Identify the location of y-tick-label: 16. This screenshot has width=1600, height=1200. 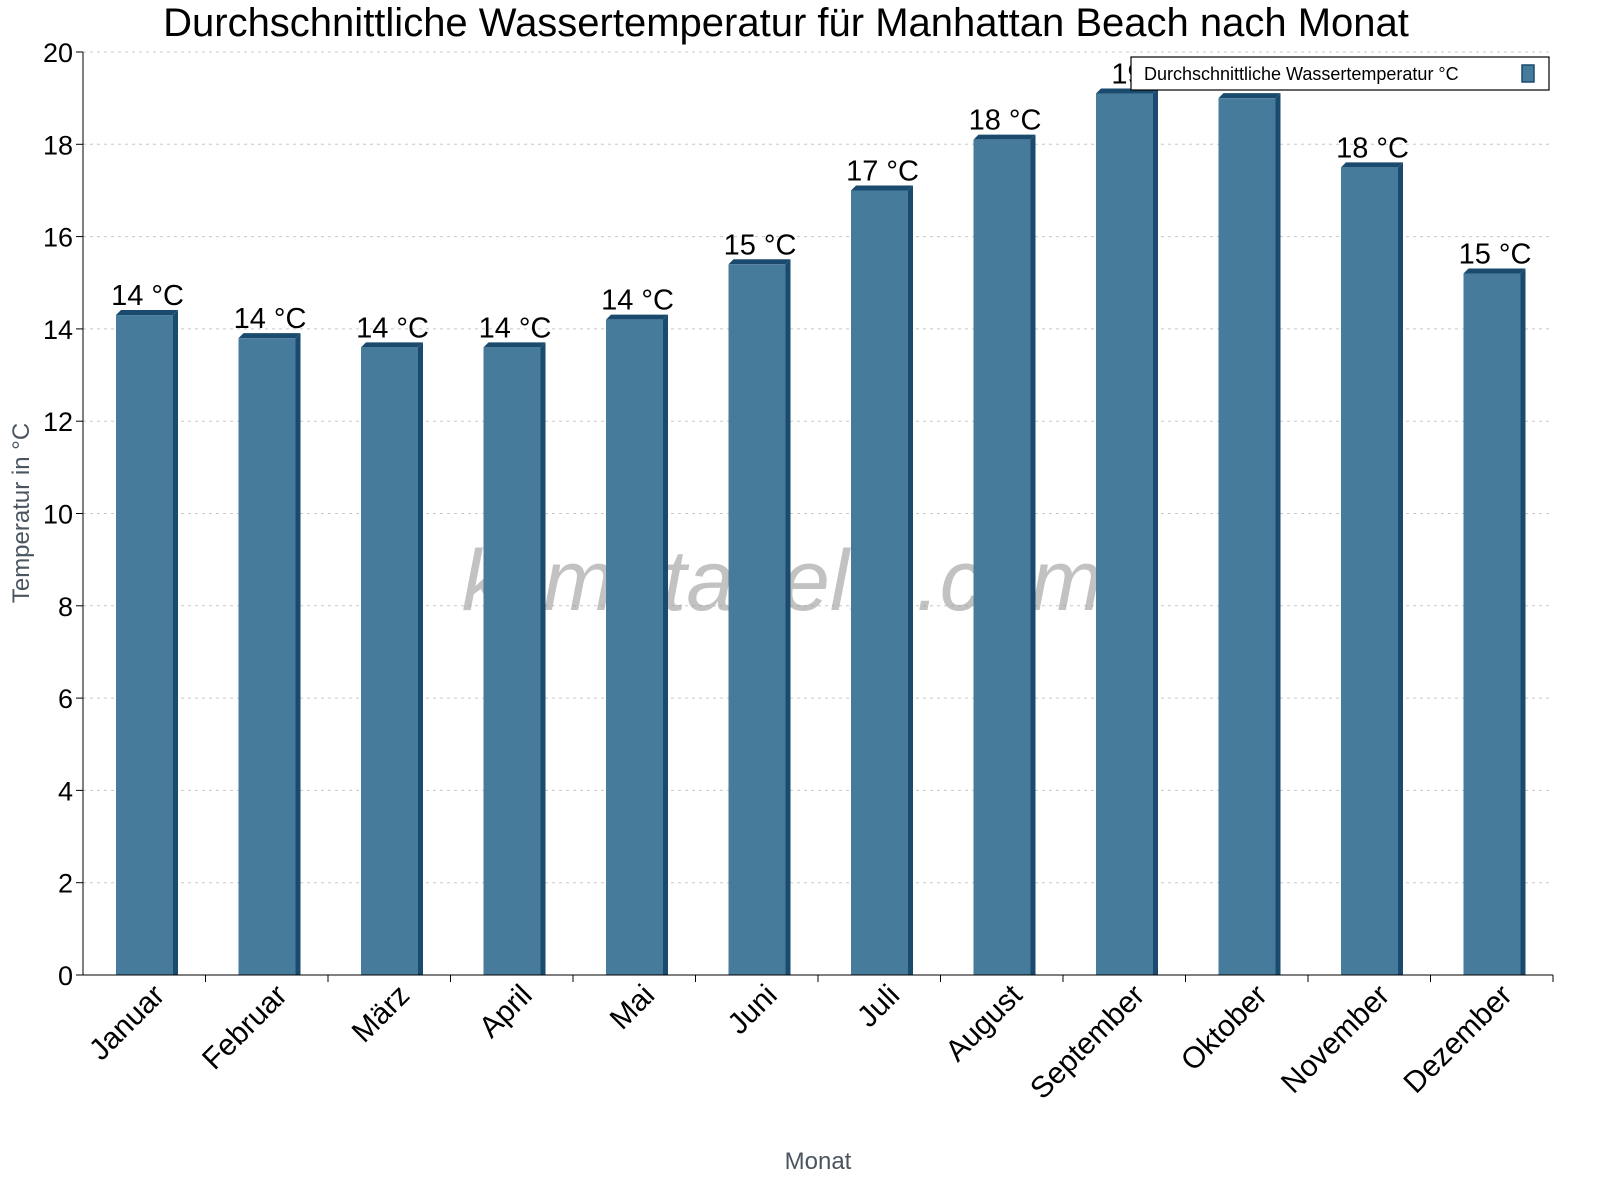
(58, 238).